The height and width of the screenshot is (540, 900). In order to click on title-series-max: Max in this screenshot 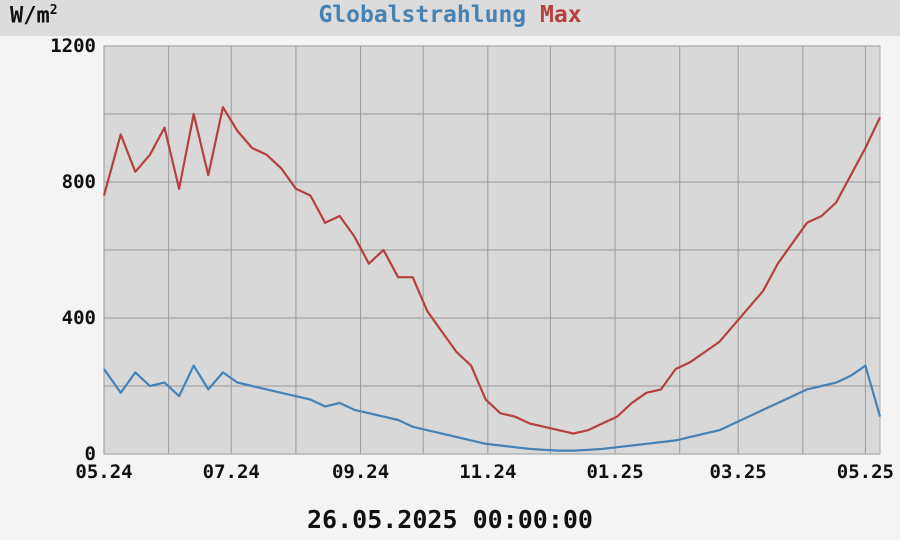, I will do `click(561, 15)`.